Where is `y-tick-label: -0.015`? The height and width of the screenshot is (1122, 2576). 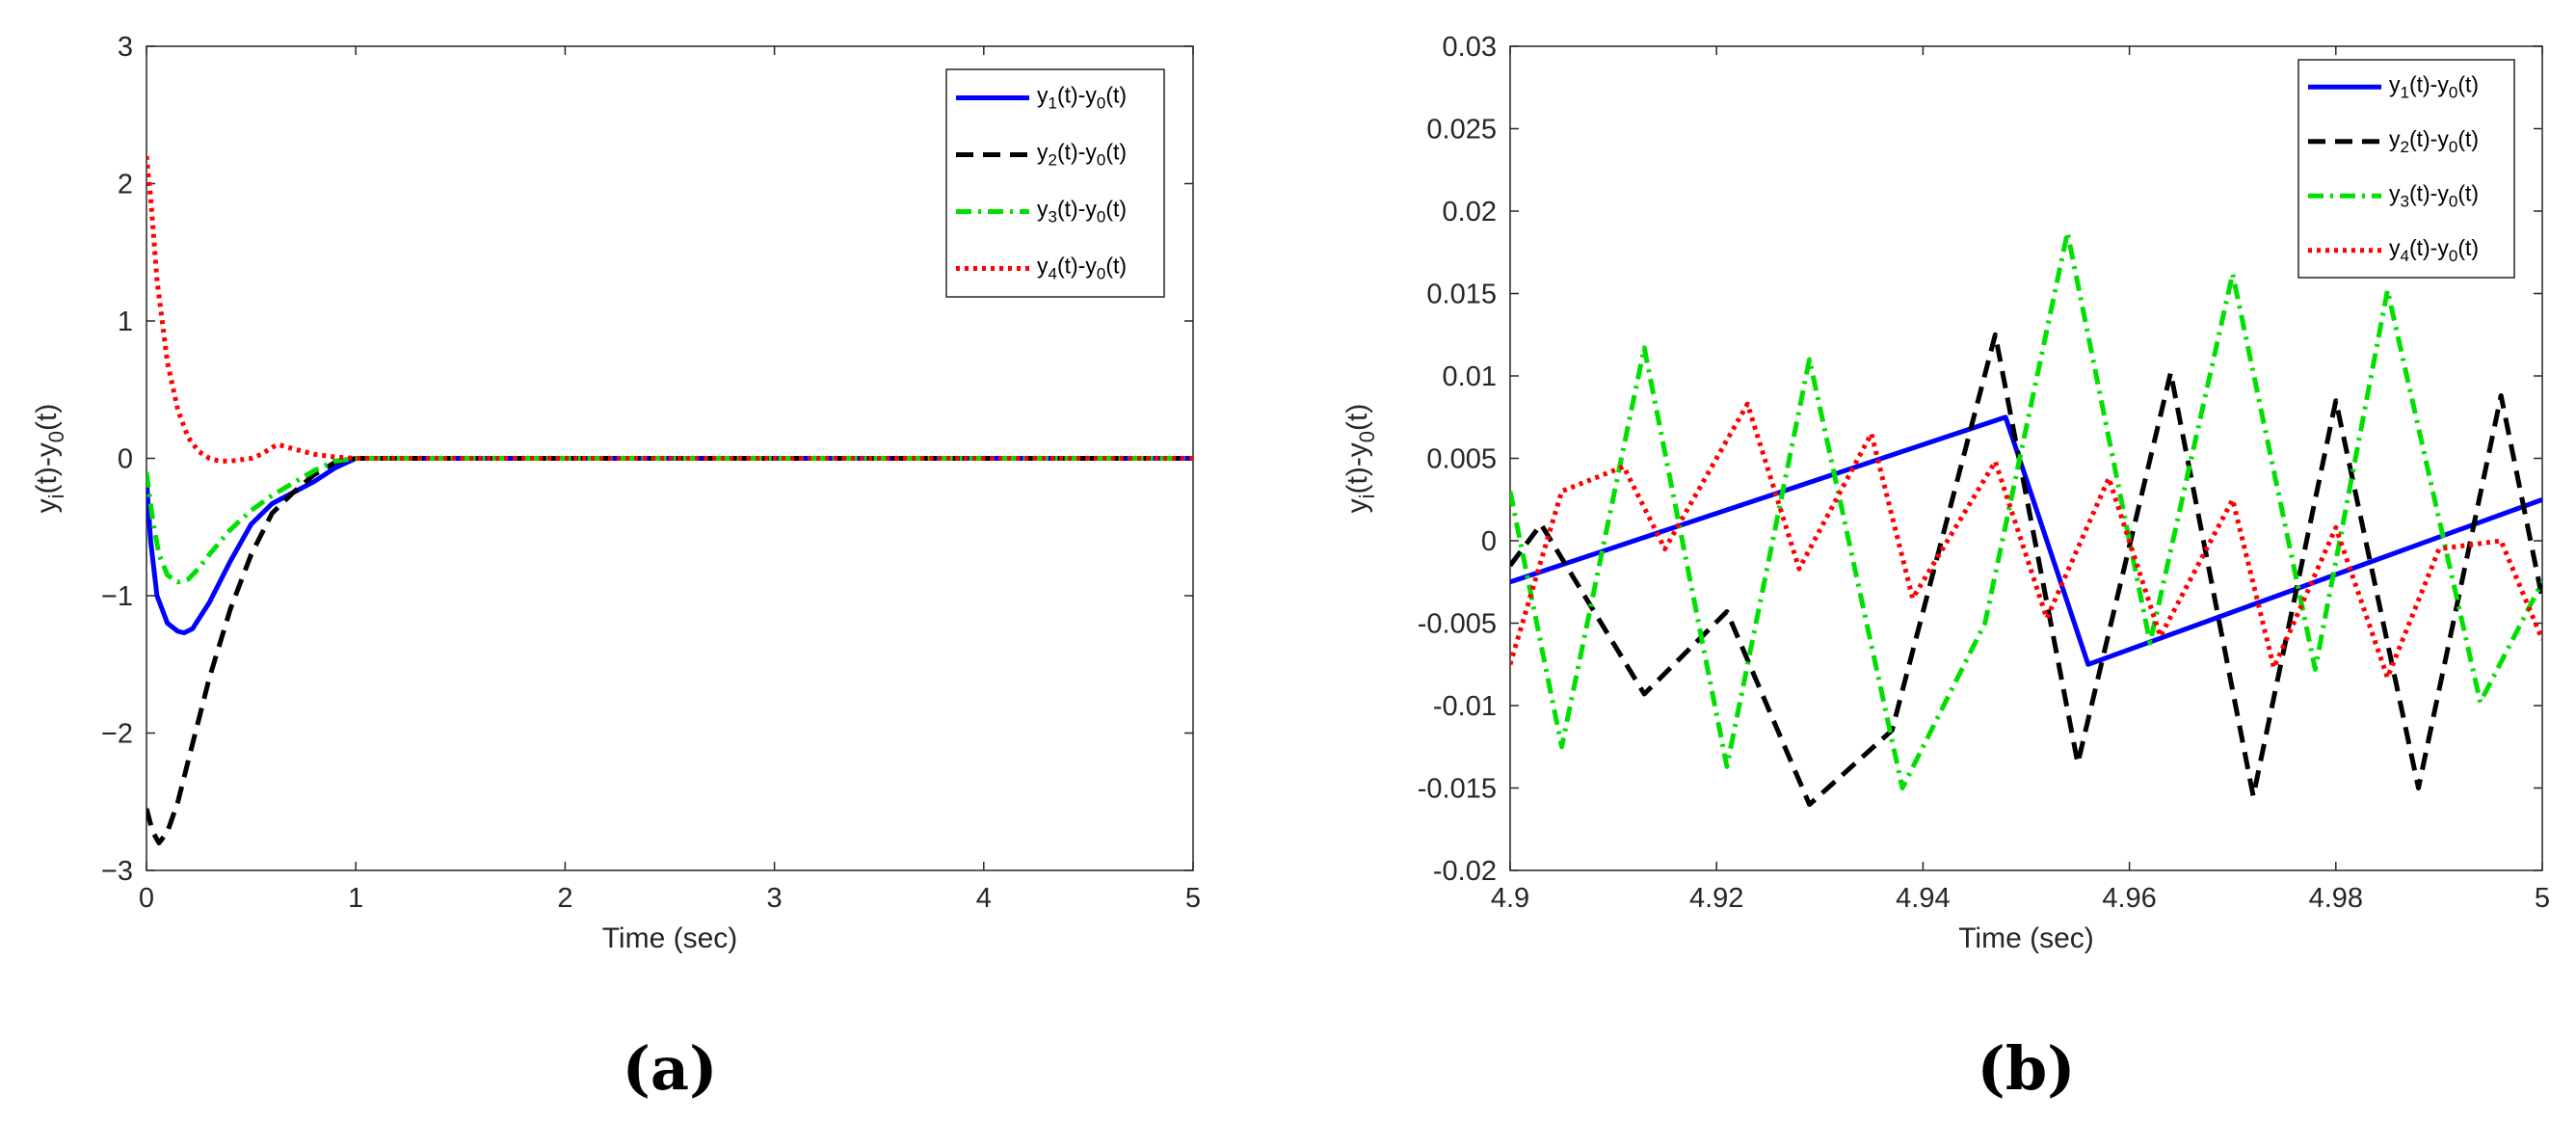
y-tick-label: -0.015 is located at coordinates (1457, 789).